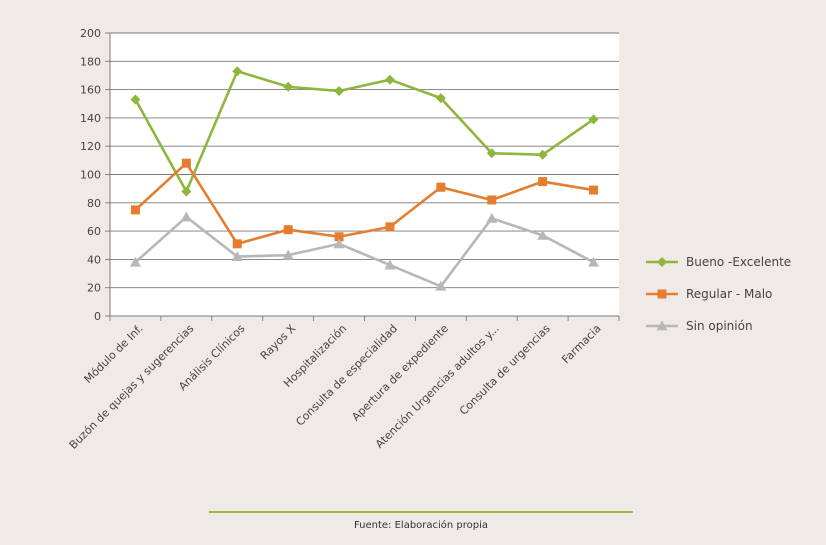 The height and width of the screenshot is (545, 826). I want to click on y-tick-label: 140, so click(90, 118).